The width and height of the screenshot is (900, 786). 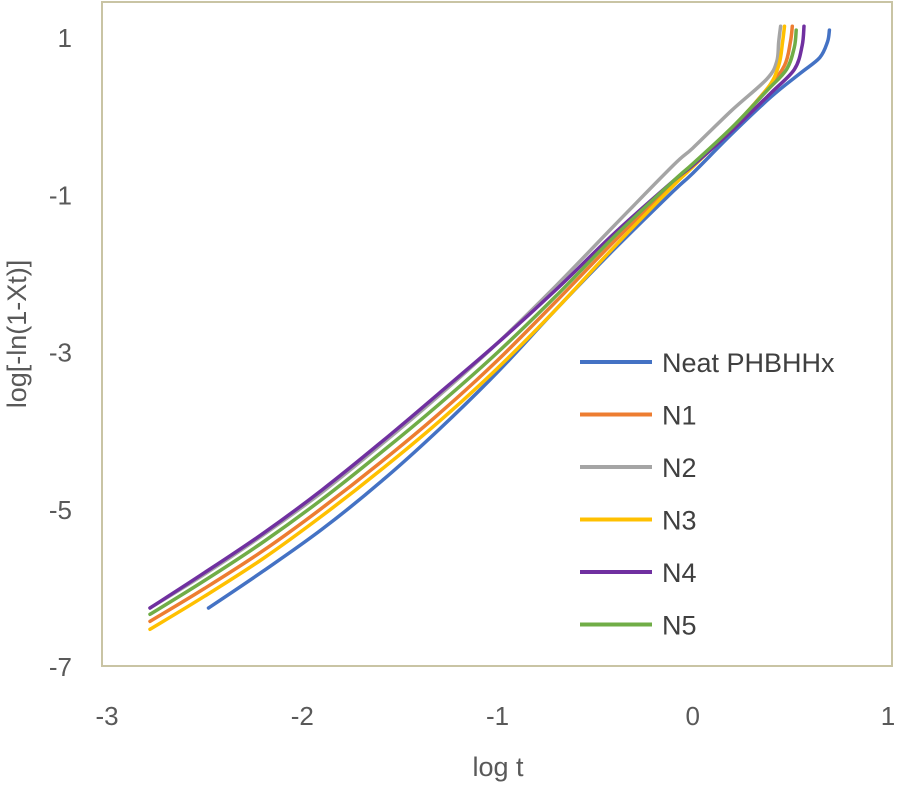 I want to click on legend-label: N5, so click(x=679, y=626).